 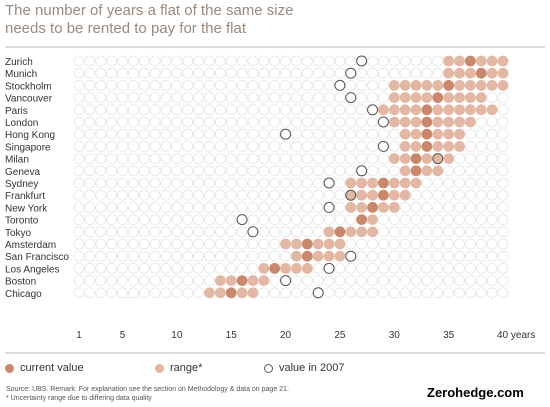 I want to click on category-label: Singapore, so click(x=28, y=147).